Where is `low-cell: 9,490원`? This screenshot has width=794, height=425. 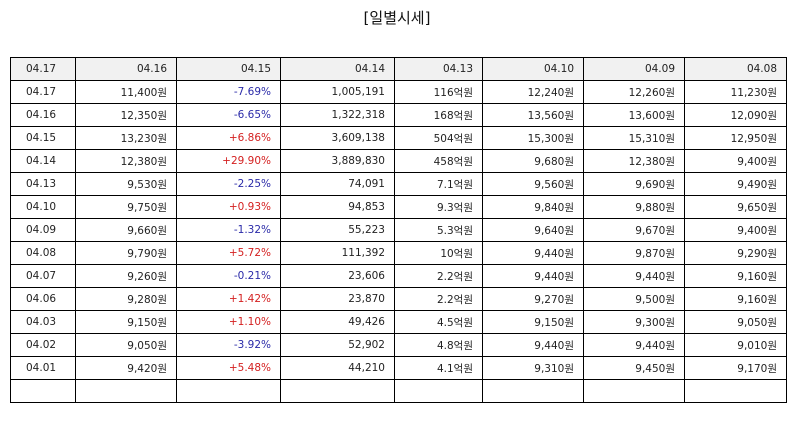
low-cell: 9,490원 is located at coordinates (735, 184).